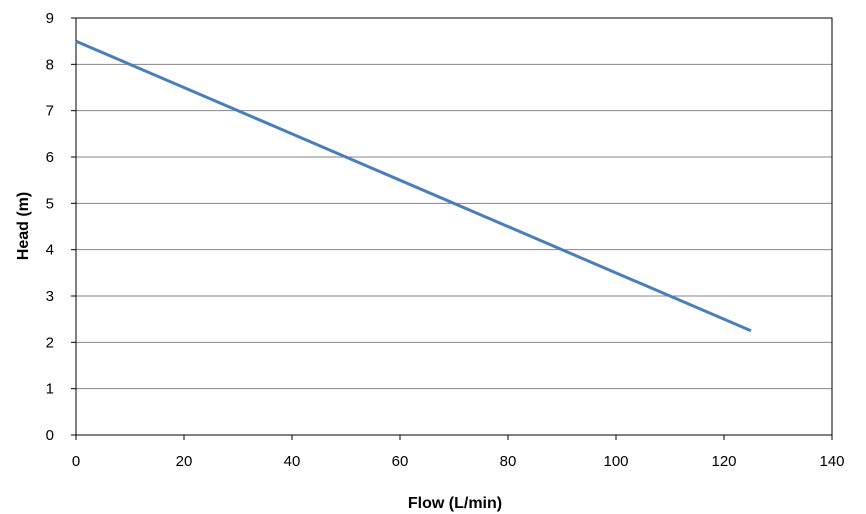  Describe the element at coordinates (184, 461) in the screenshot. I see `x-tick-label: 20` at that location.